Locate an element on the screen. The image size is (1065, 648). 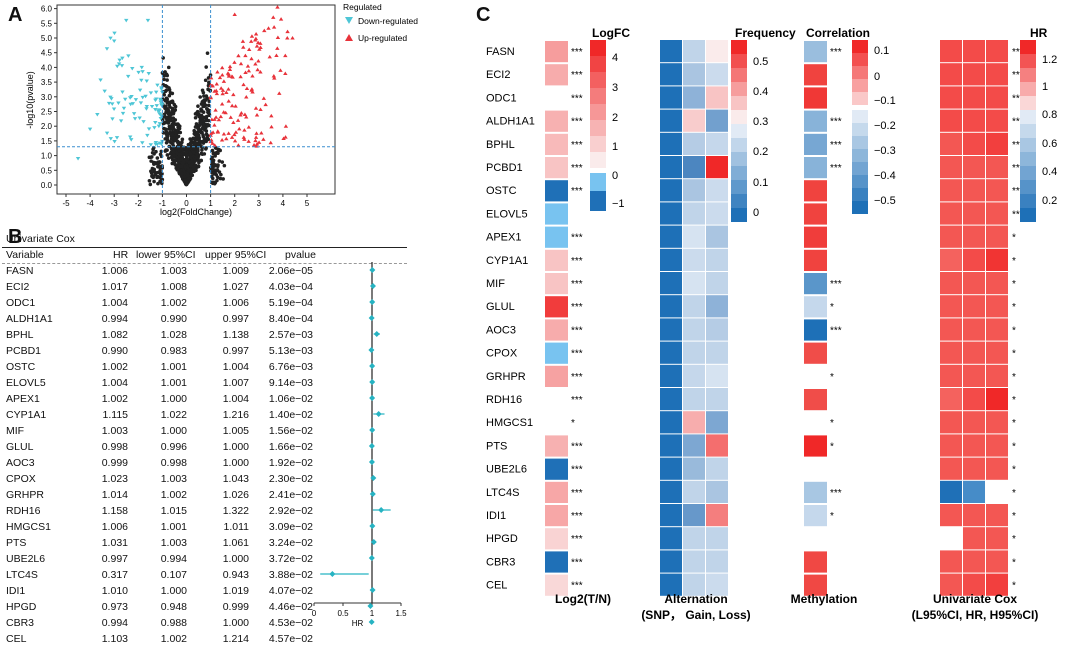
row-lower: 1.000 is located at coordinates (173, 431).